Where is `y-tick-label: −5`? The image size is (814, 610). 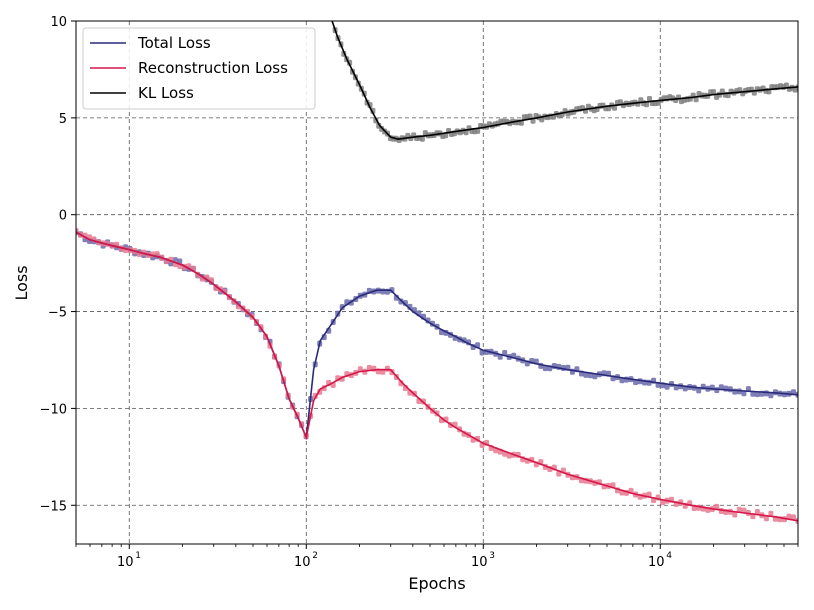 y-tick-label: −5 is located at coordinates (57, 313).